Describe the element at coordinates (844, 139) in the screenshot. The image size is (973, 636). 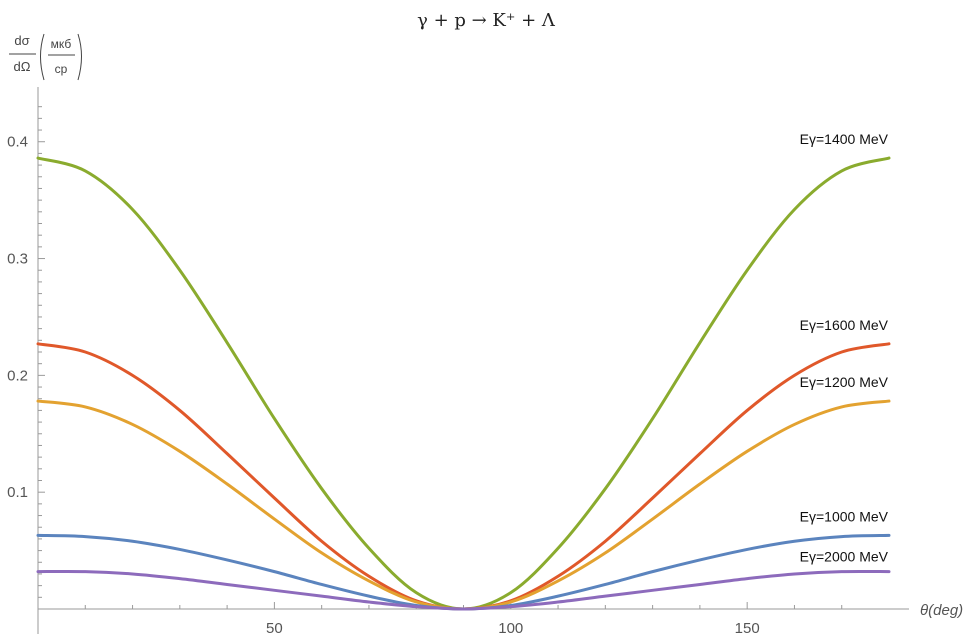
I see `series-label-0: Eγ=1400 MeV` at that location.